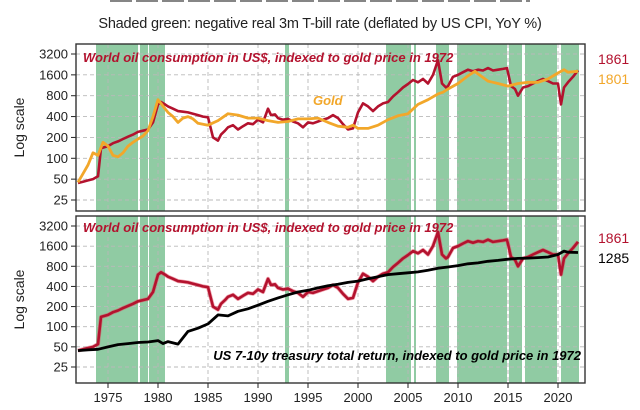 The height and width of the screenshot is (410, 640). Describe the element at coordinates (258, 397) in the screenshot. I see `x-tick-label: 1990` at that location.